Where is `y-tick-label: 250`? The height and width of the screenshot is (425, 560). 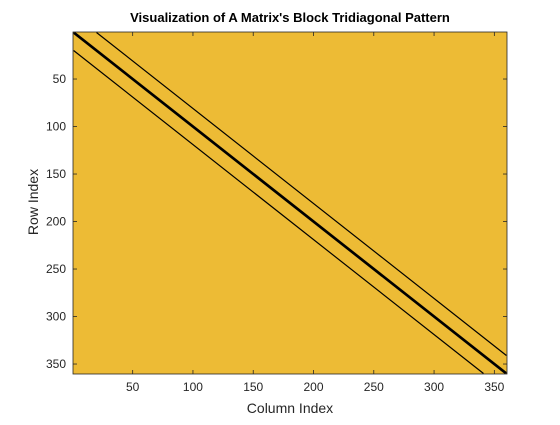 y-tick-label: 250 is located at coordinates (56, 269).